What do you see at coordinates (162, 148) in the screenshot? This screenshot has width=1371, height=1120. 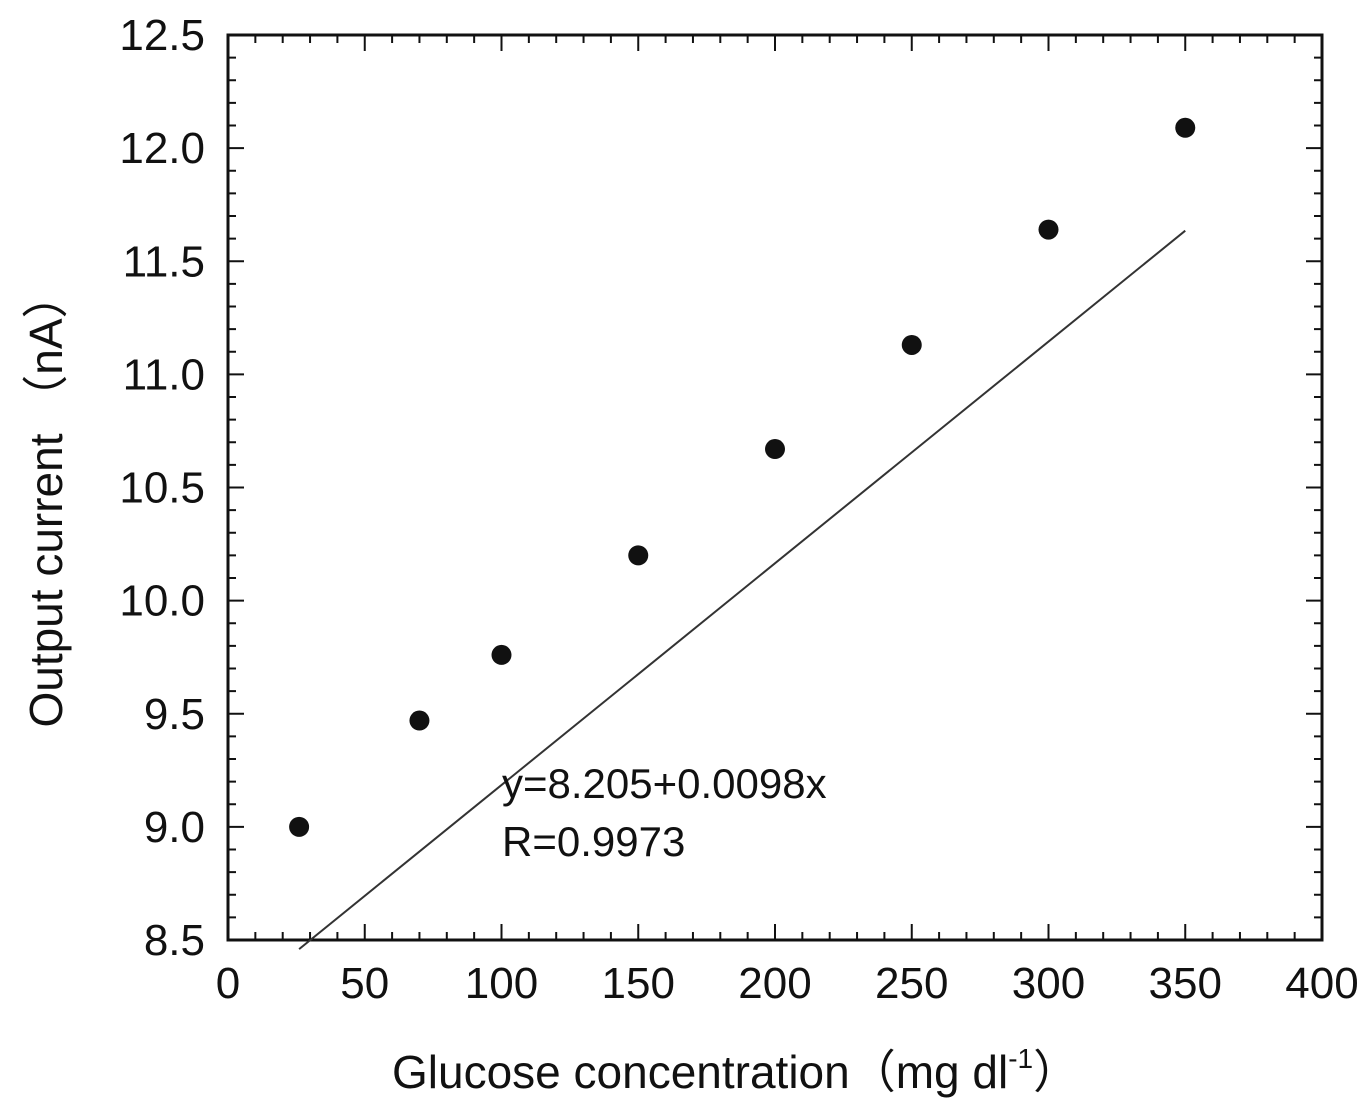 I see `y-tick-label: 12.0` at bounding box center [162, 148].